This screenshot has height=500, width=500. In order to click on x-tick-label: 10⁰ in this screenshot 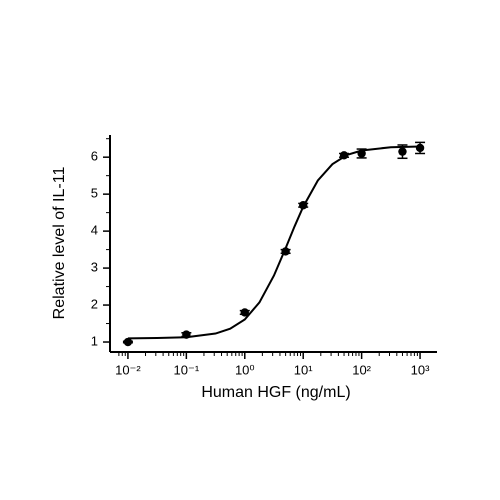, I will do `click(245, 369)`.